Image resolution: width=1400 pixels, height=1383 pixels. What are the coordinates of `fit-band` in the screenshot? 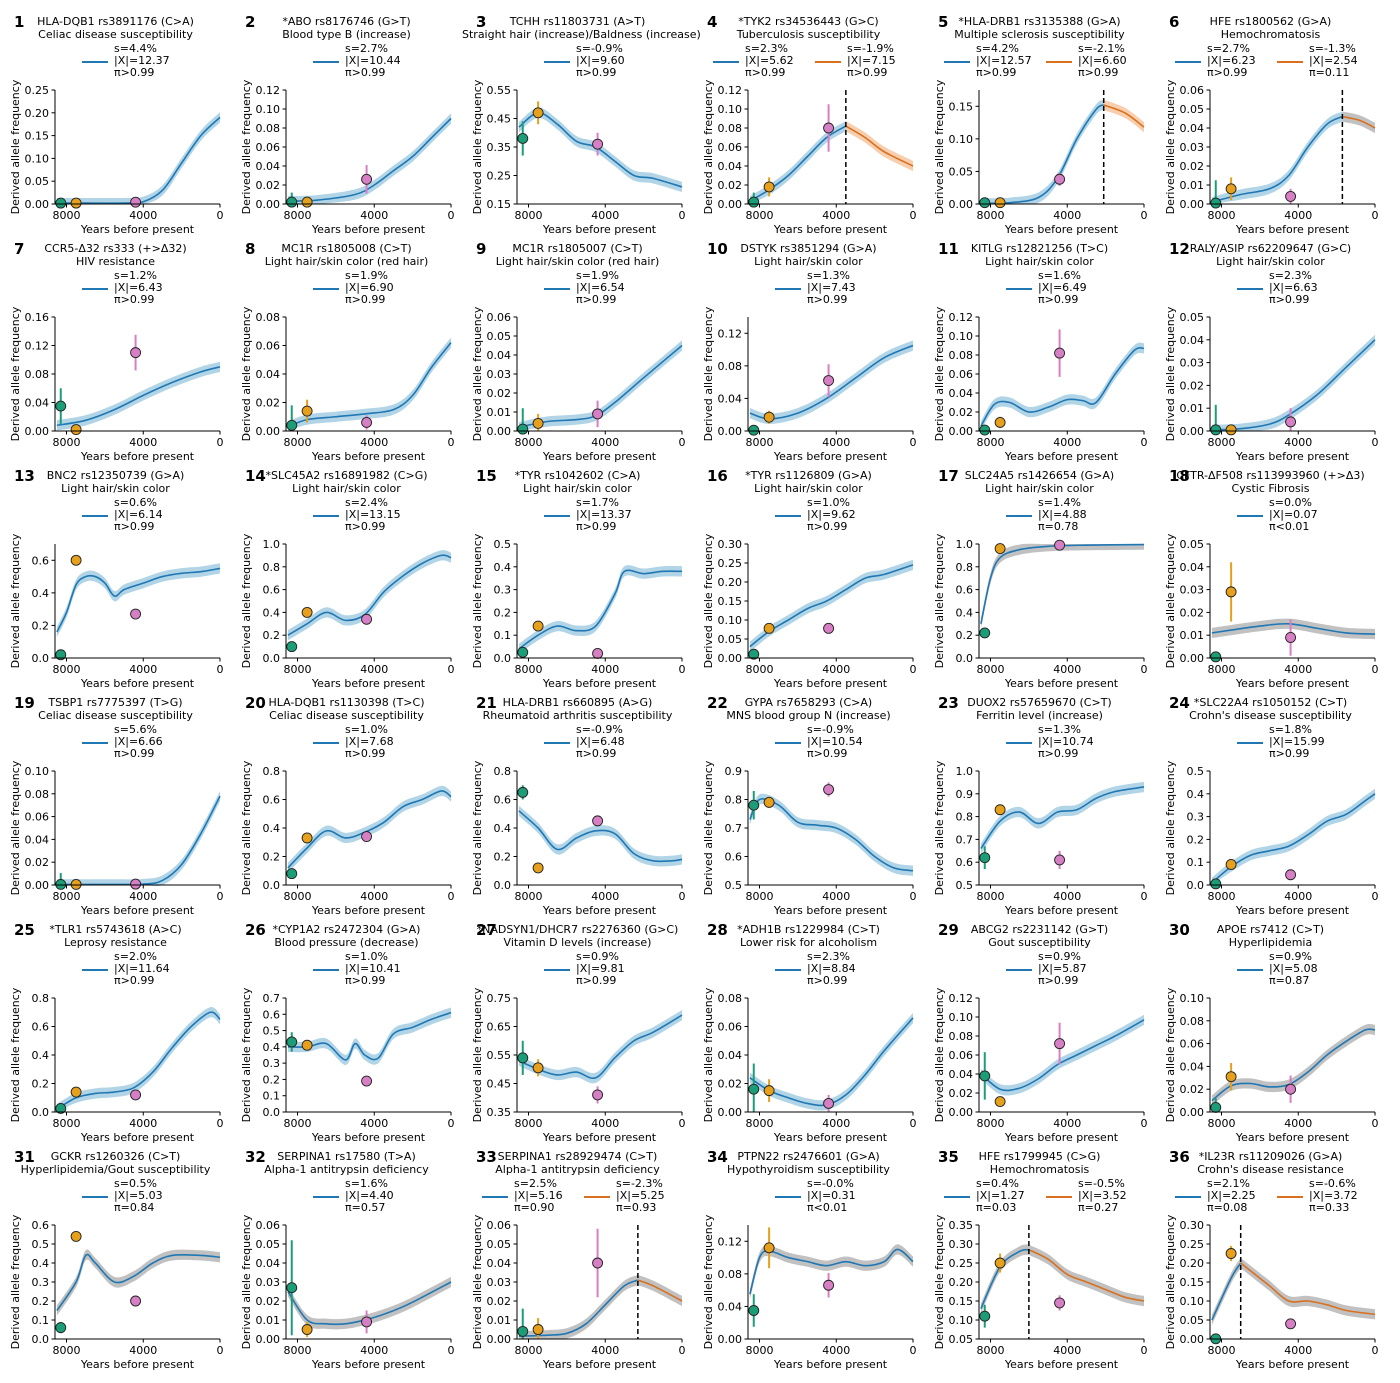 It's located at (138, 1059).